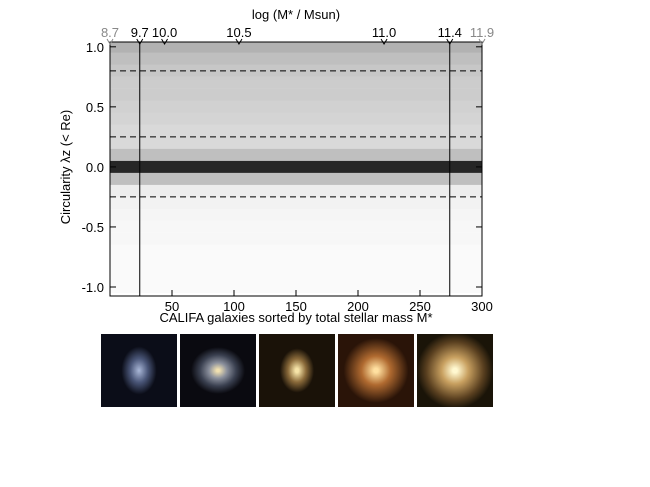 This screenshot has width=650, height=487. What do you see at coordinates (296, 14) in the screenshot?
I see `top-axis-title: log (M* / Msun)` at bounding box center [296, 14].